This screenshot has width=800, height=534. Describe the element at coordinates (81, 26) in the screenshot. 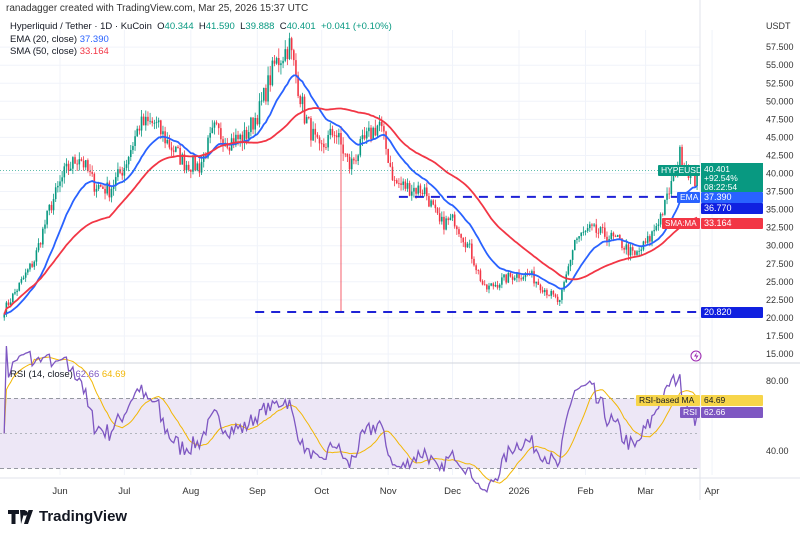

I see `symbol-title: Hyperliquid / Tether · 1D · KuCoin` at that location.